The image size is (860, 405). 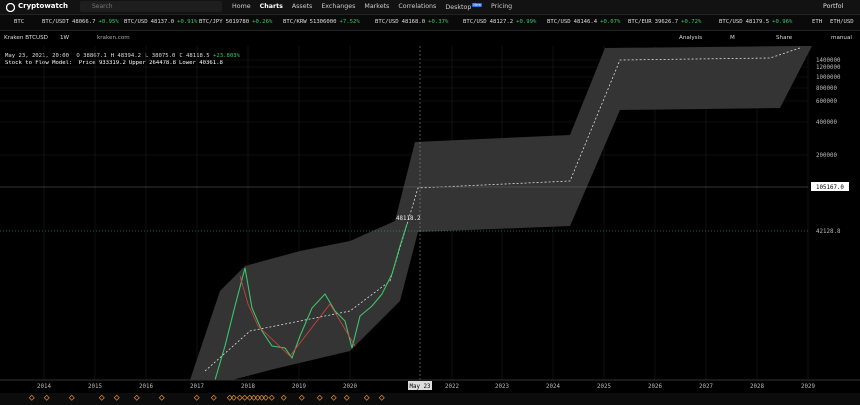 What do you see at coordinates (271, 6) in the screenshot?
I see `nav-item: Charts` at bounding box center [271, 6].